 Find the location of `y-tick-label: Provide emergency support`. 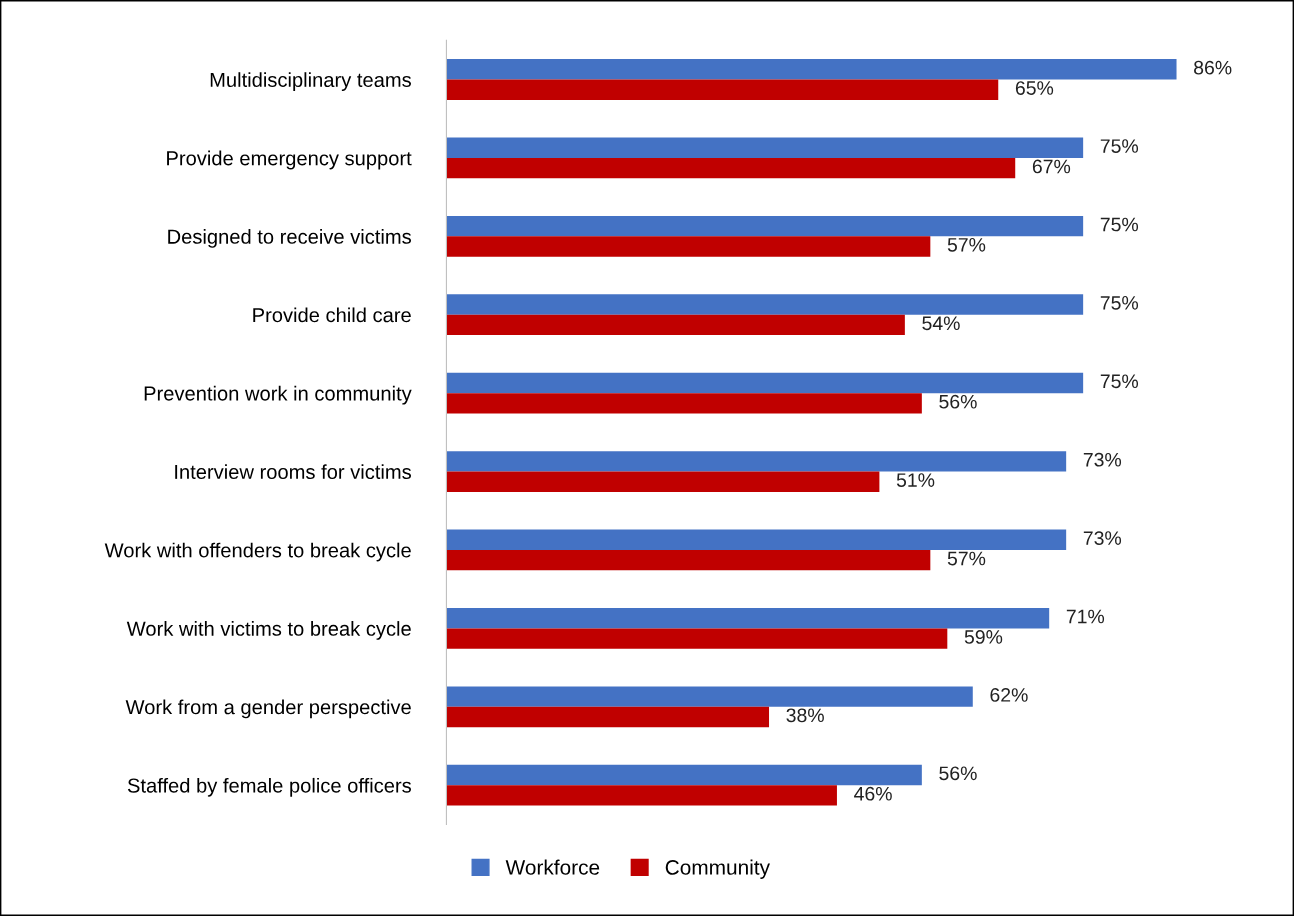

y-tick-label: Provide emergency support is located at coordinates (289, 160).